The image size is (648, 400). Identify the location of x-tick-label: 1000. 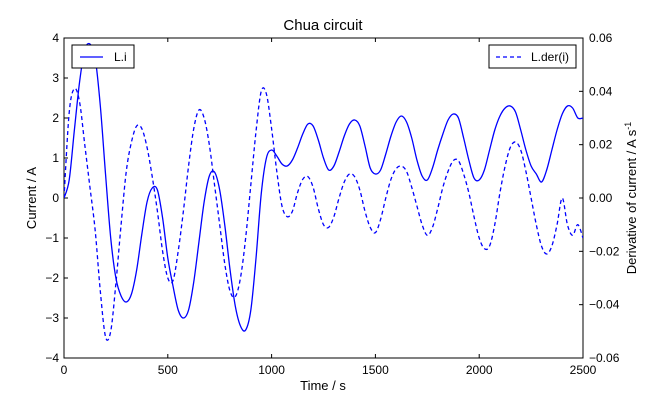
(271, 370).